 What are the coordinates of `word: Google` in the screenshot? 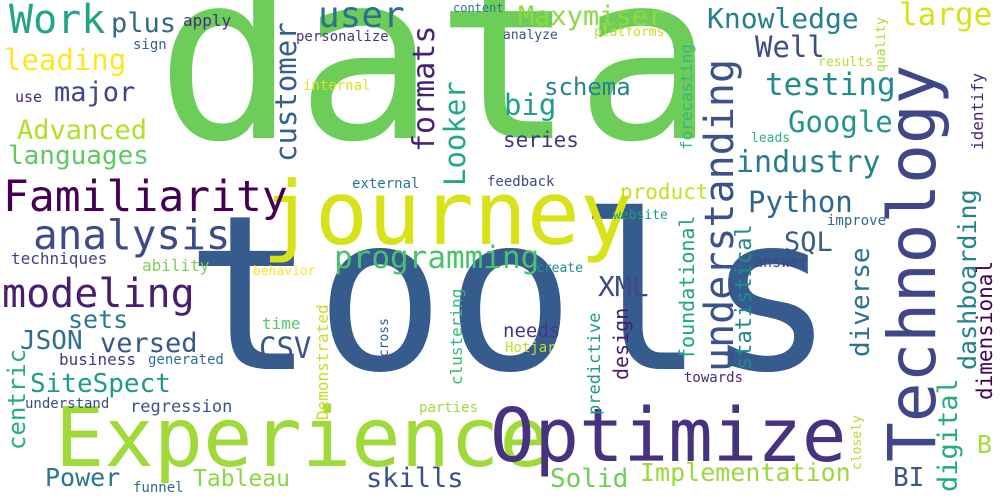 It's located at (840, 122).